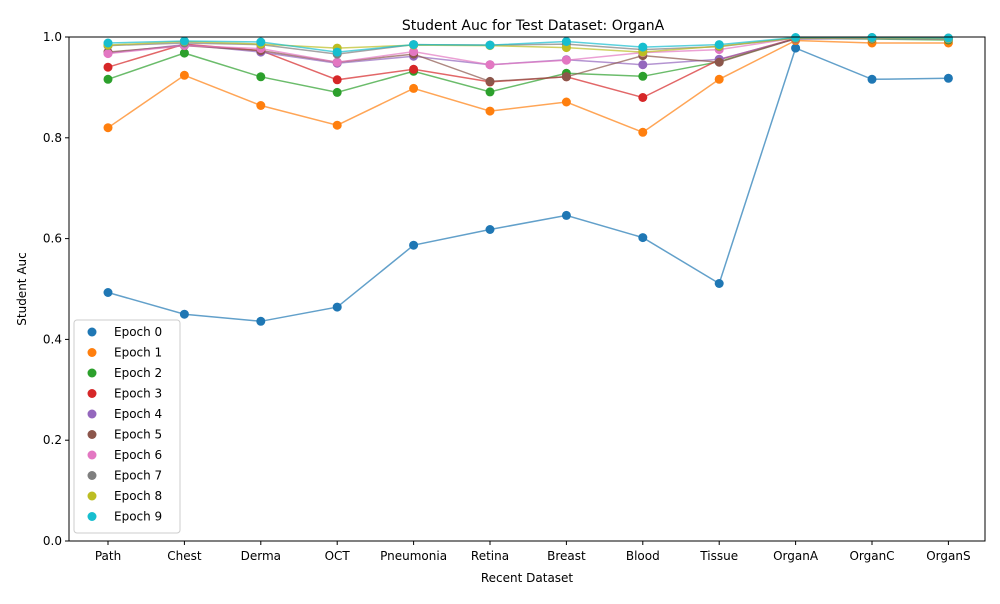  I want to click on legend-box, so click(127, 426).